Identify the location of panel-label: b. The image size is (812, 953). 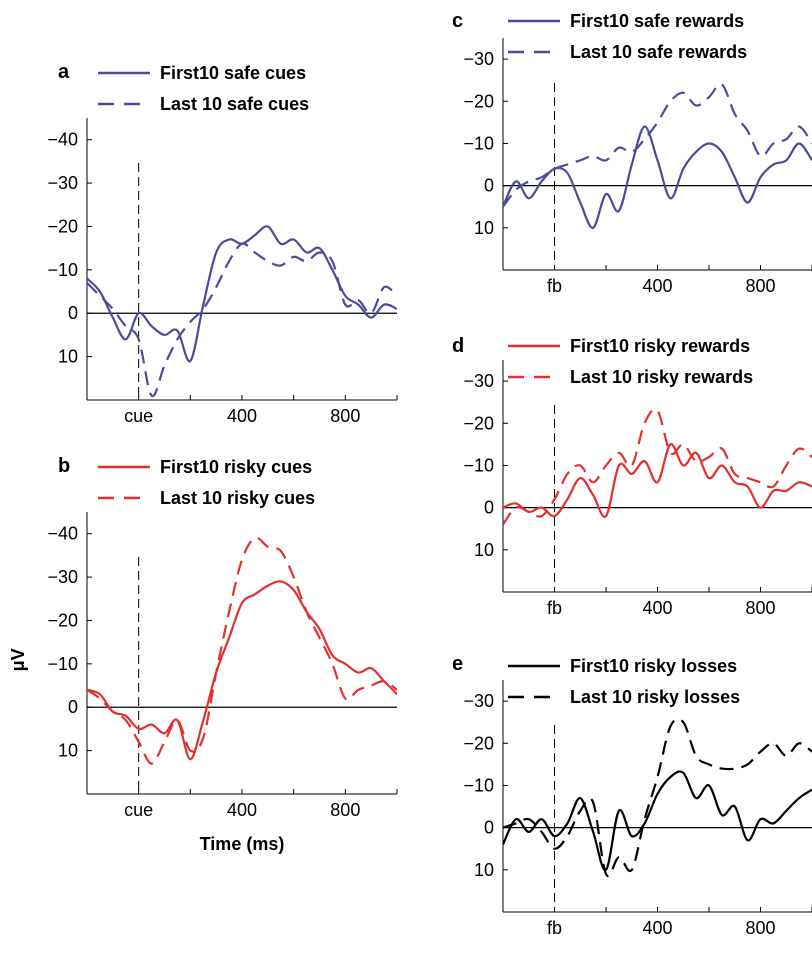
(64, 466).